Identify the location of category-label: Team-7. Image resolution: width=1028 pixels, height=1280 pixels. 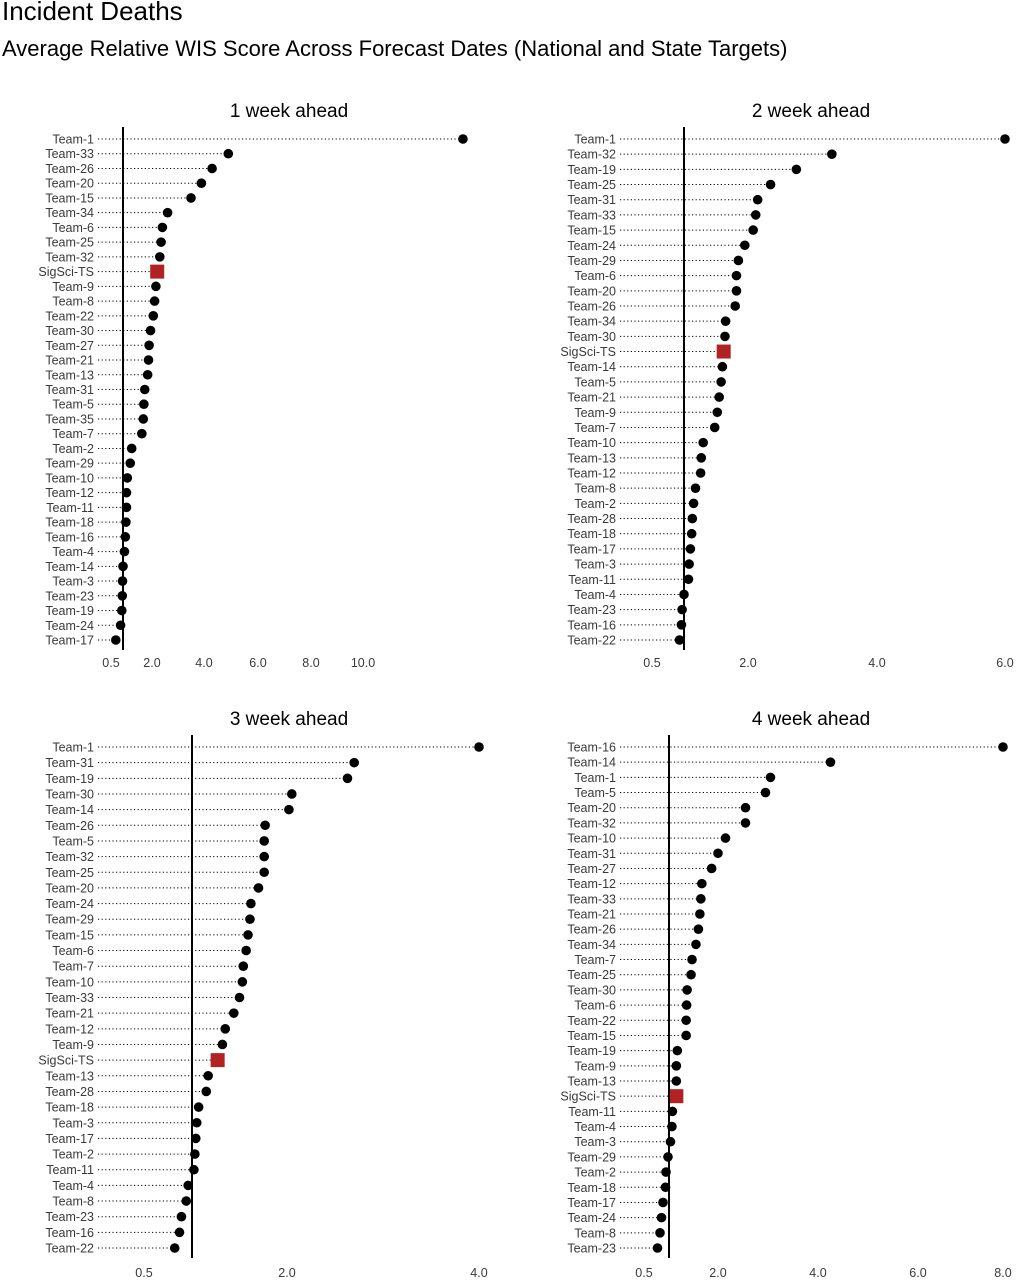
(595, 960).